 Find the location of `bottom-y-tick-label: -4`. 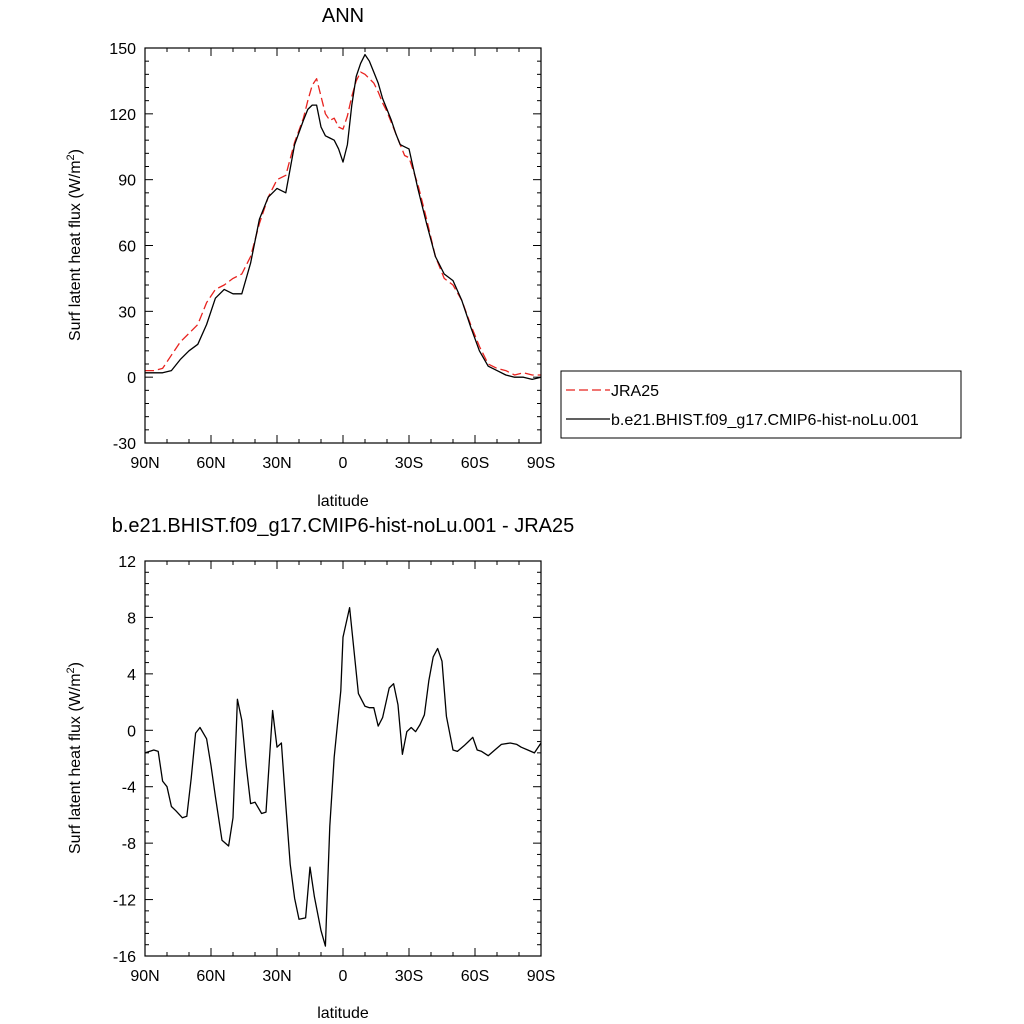

bottom-y-tick-label: -4 is located at coordinates (129, 788).